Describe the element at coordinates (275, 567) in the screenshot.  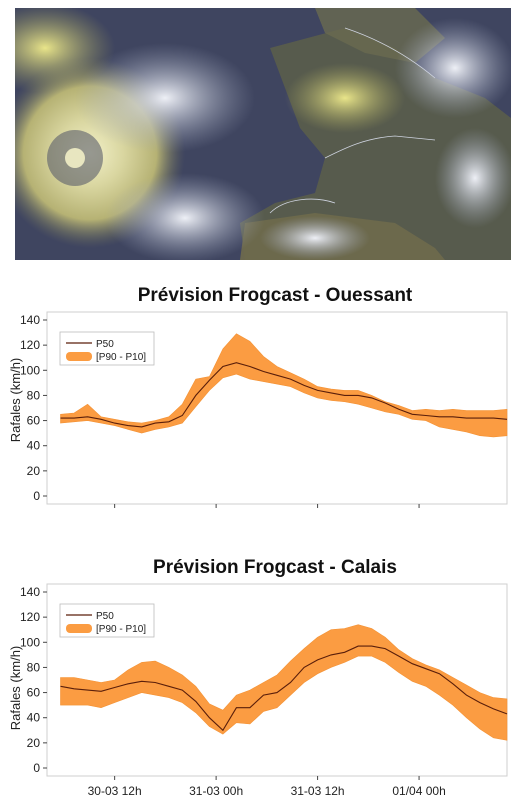
I see `chart-title: Prévision Frogcast - Calais` at that location.